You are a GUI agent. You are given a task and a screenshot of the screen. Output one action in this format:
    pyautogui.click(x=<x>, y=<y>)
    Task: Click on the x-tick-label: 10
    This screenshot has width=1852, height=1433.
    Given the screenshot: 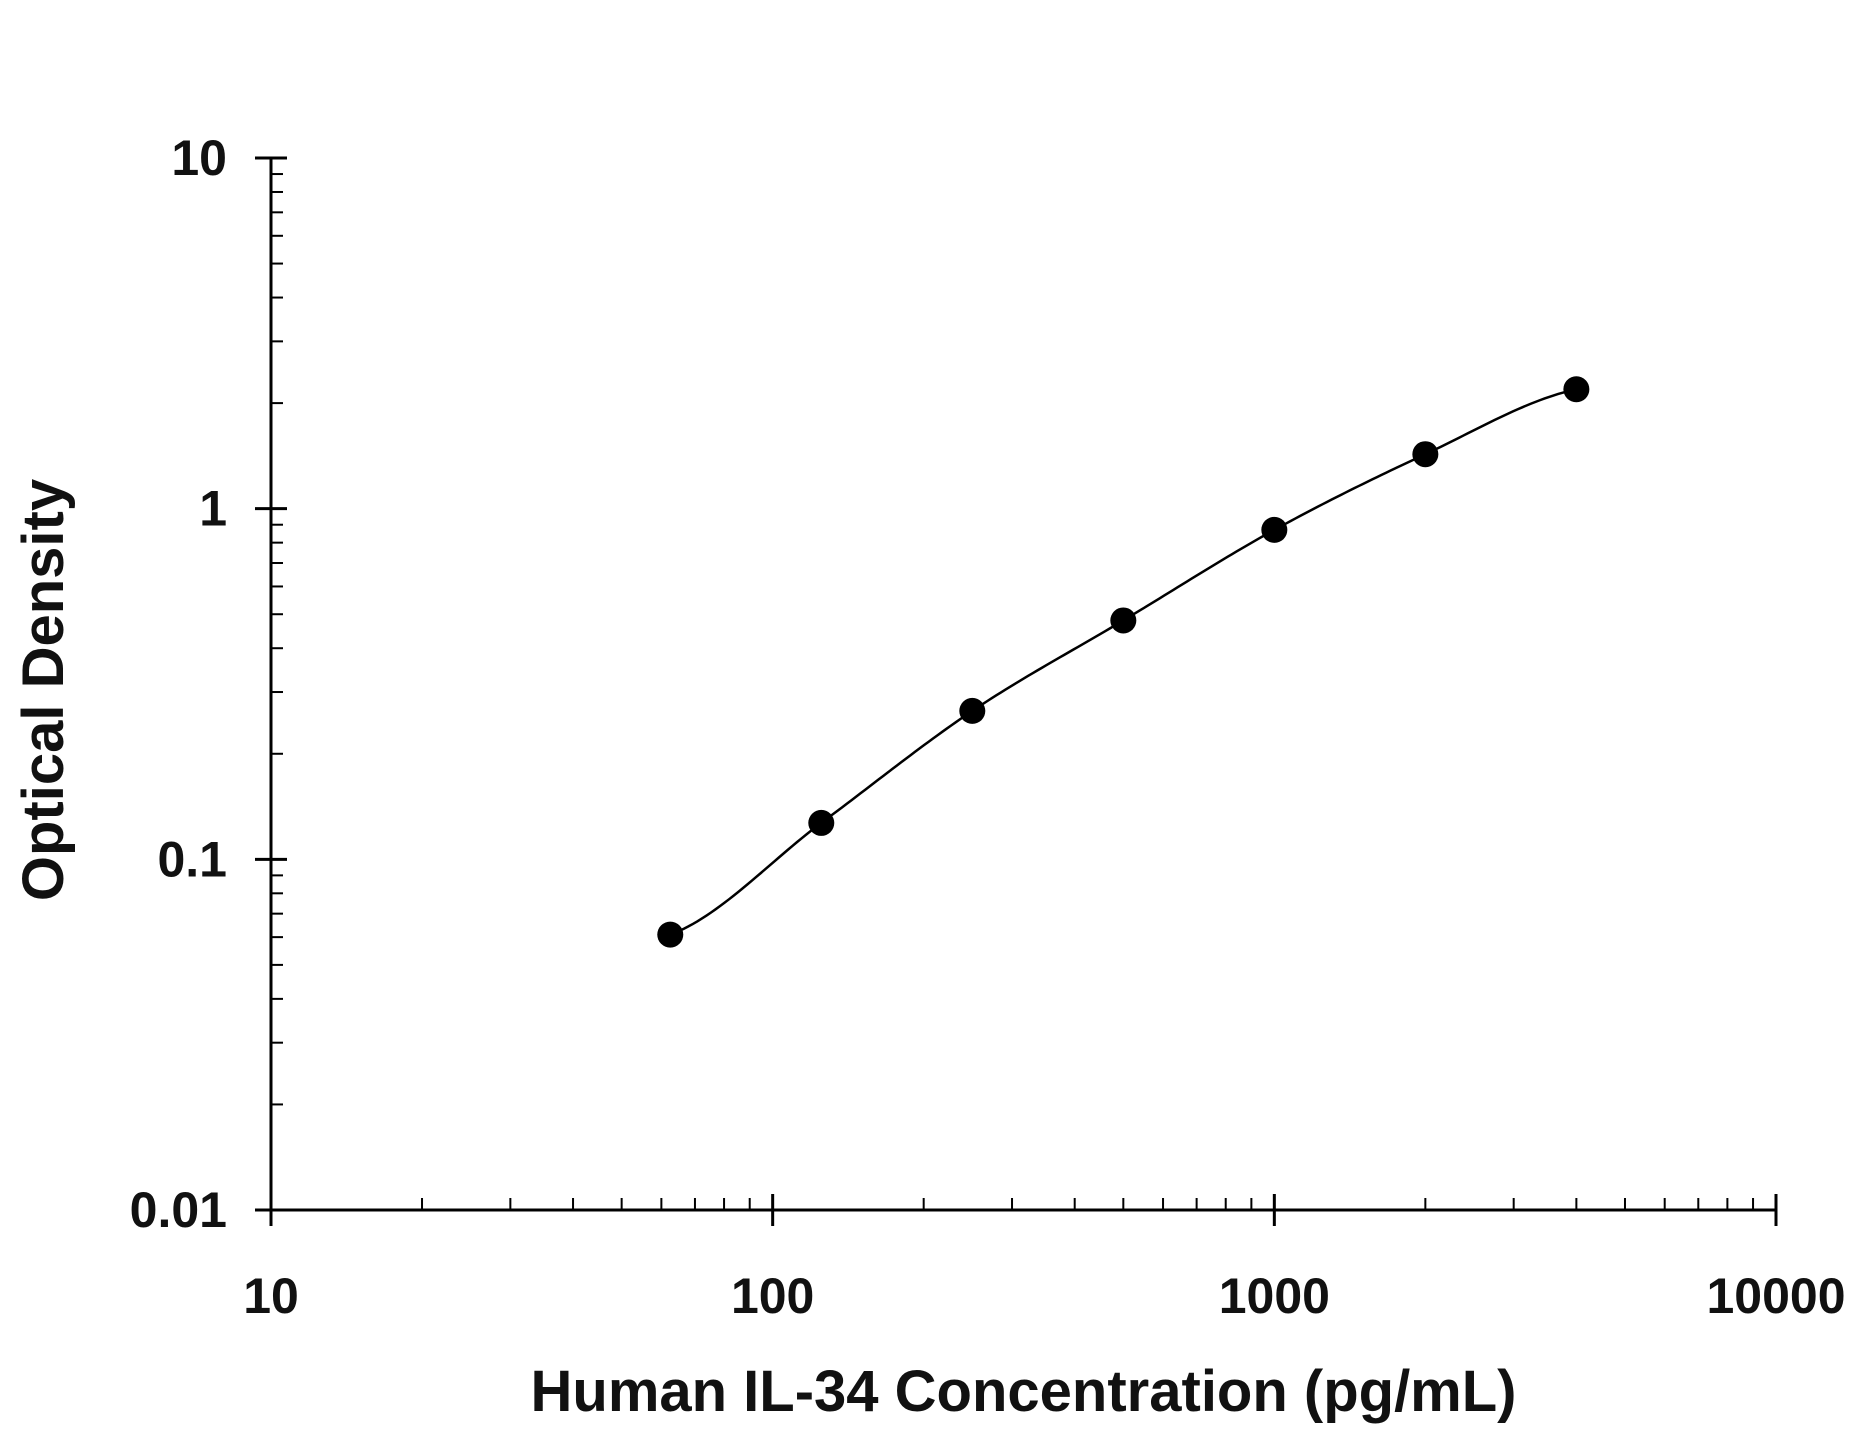 What is the action you would take?
    pyautogui.click(x=271, y=1296)
    